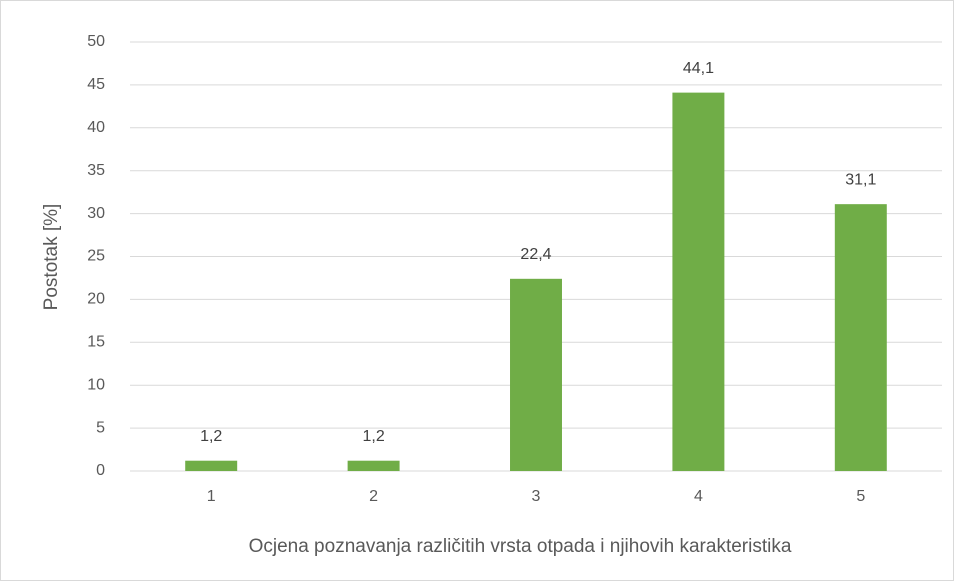 This screenshot has width=955, height=582. Describe the element at coordinates (96, 170) in the screenshot. I see `y-tick-label: 35` at that location.